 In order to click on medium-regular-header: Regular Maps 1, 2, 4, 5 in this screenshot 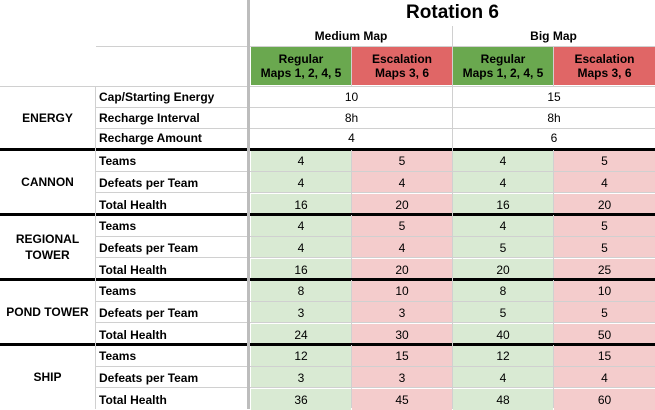, I will do `click(301, 65)`.